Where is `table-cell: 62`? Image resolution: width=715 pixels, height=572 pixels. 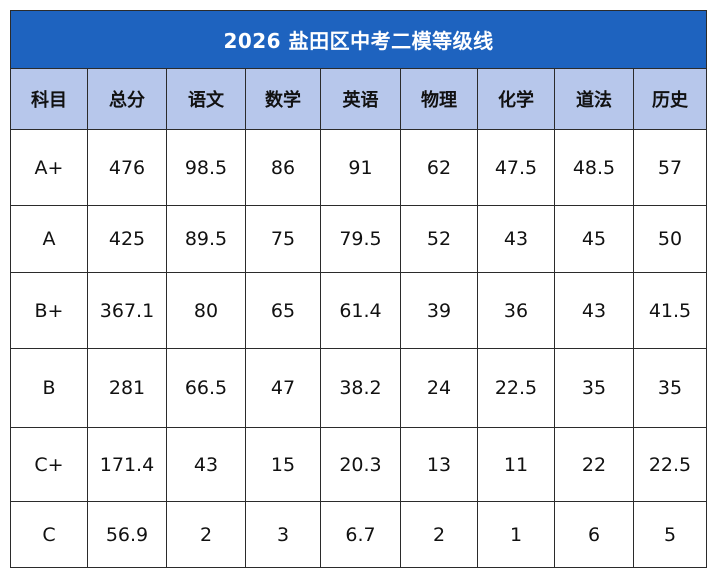
table-cell: 62 is located at coordinates (439, 167).